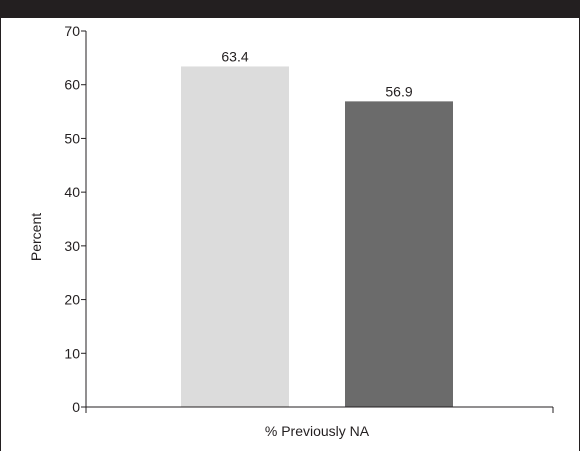 Image resolution: width=580 pixels, height=451 pixels. What do you see at coordinates (72, 353) in the screenshot?
I see `y-tick-label: 10` at bounding box center [72, 353].